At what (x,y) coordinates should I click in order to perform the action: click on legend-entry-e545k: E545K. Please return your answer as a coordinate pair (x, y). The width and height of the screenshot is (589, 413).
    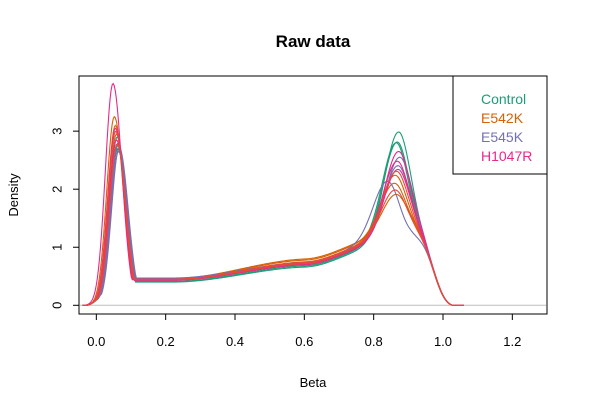
    Looking at the image, I should click on (502, 137).